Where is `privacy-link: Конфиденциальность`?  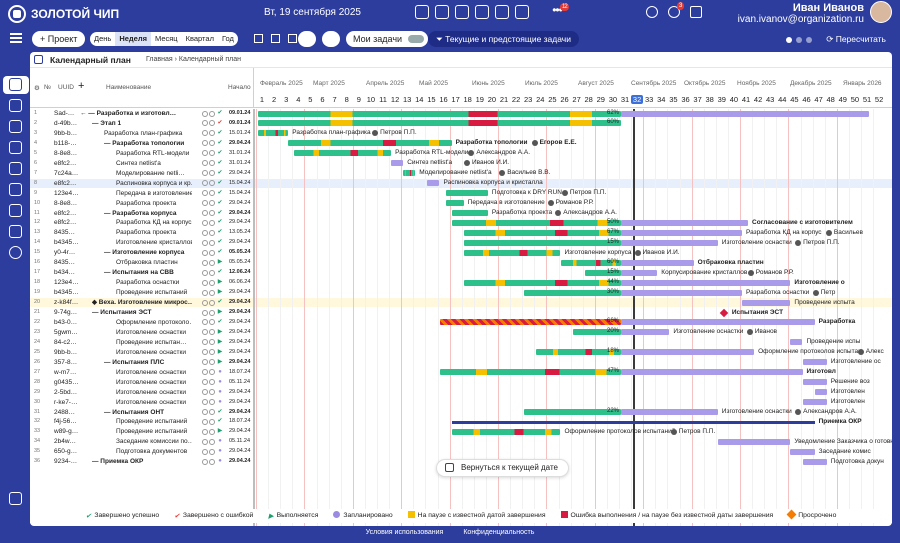 privacy-link: Конфиденциальность is located at coordinates (499, 532).